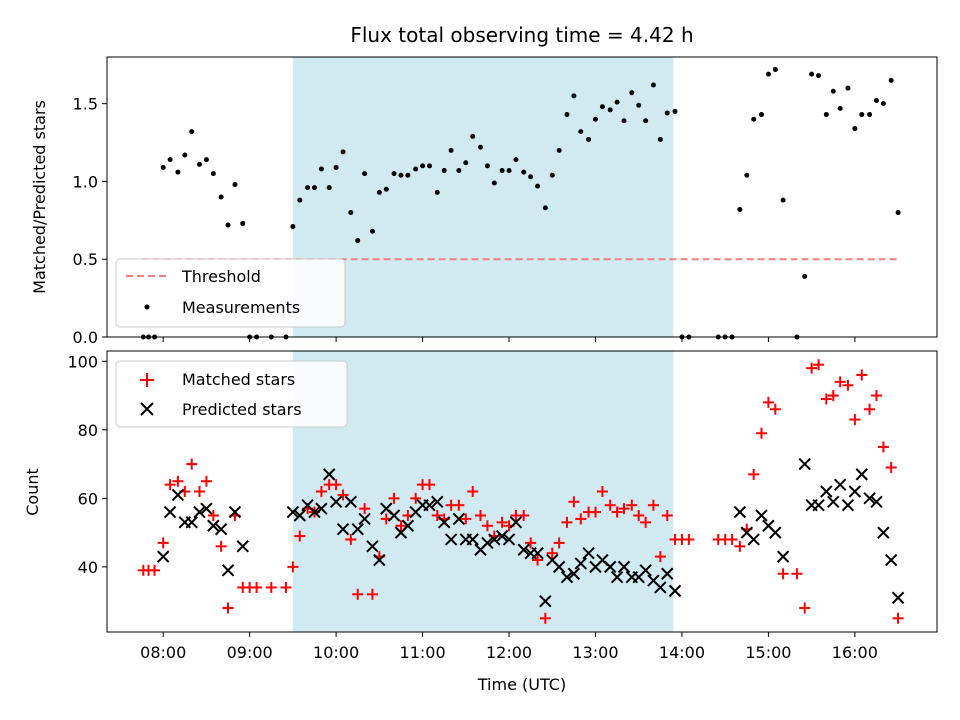 The width and height of the screenshot is (960, 720). What do you see at coordinates (336, 652) in the screenshot?
I see `x-tick-label: 10:00` at bounding box center [336, 652].